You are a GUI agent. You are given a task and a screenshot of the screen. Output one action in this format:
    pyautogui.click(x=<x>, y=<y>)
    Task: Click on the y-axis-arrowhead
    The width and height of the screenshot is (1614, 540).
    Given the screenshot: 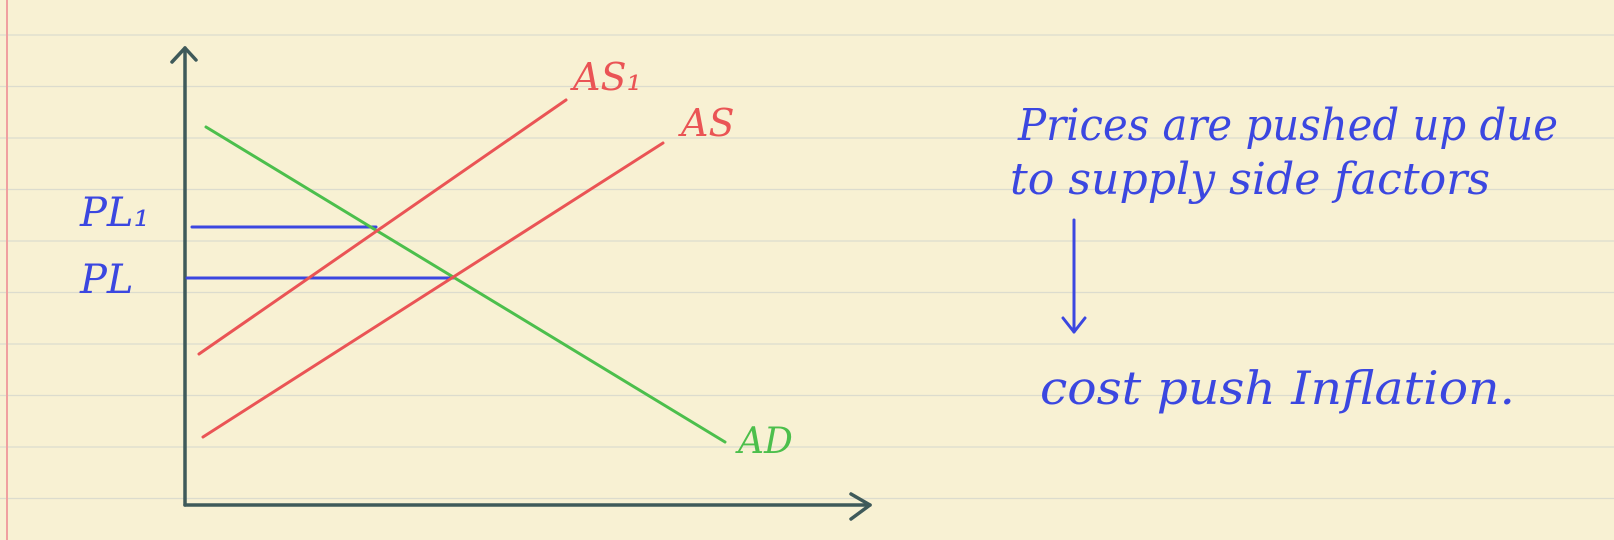 What is the action you would take?
    pyautogui.click(x=184, y=55)
    